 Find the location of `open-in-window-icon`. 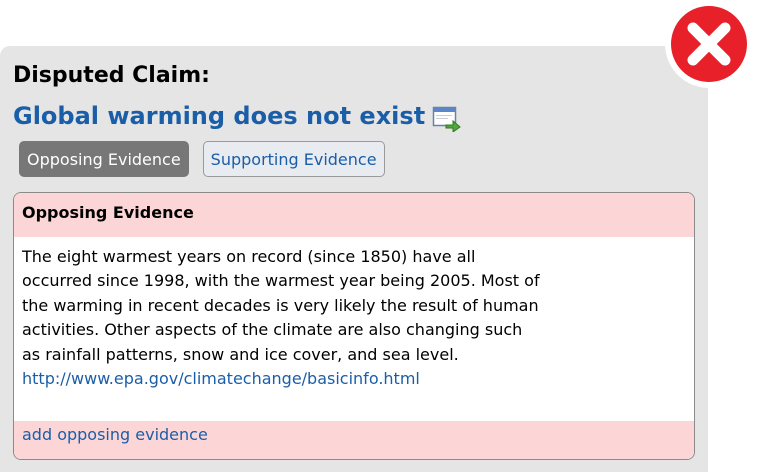

open-in-window-icon is located at coordinates (447, 119).